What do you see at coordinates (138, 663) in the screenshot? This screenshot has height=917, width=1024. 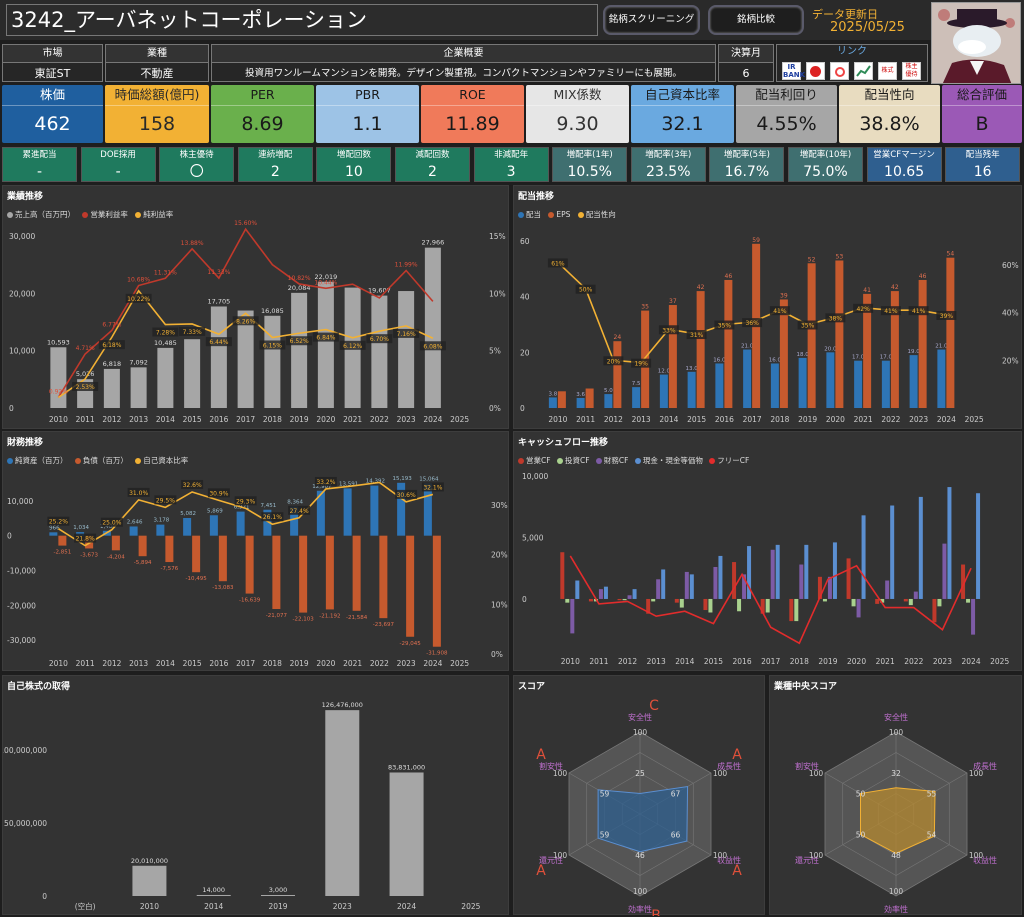 I see `x-tick-label: 2013` at bounding box center [138, 663].